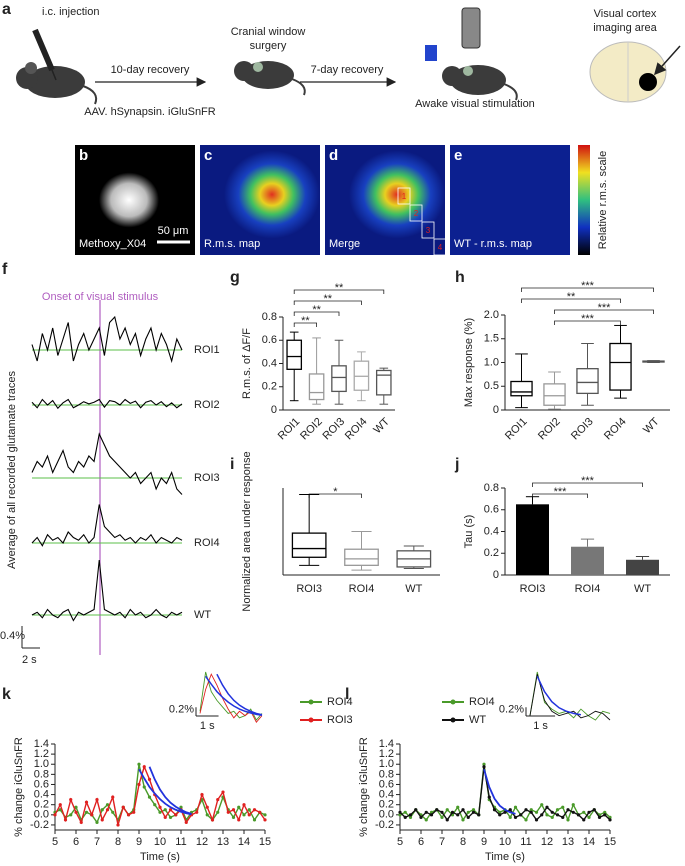 This screenshot has width=685, height=866. What do you see at coordinates (603, 200) in the screenshot?
I see `colorbar-label: Relative r.m.s. scale` at bounding box center [603, 200].